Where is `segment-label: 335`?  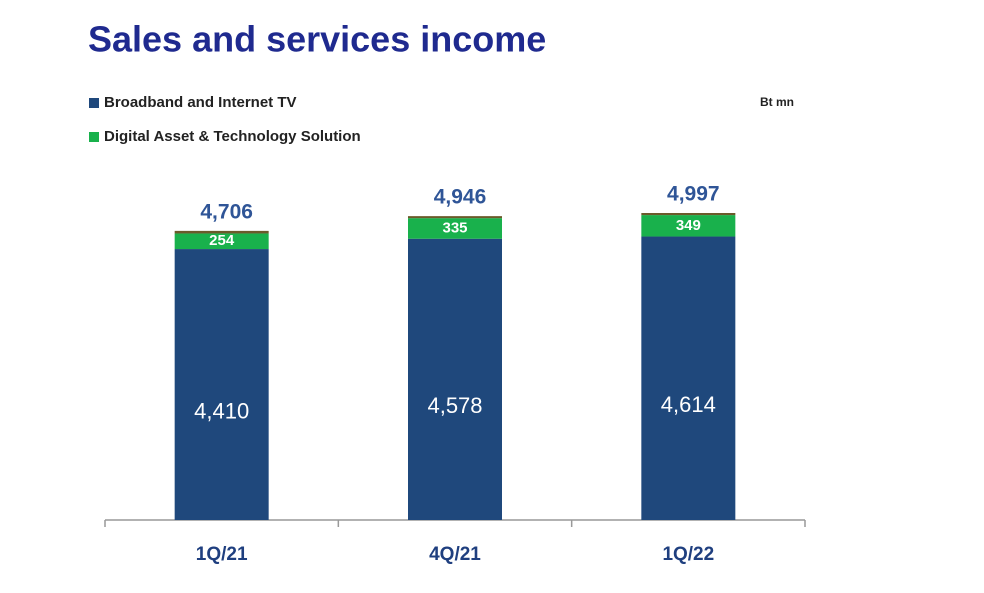 segment-label: 335 is located at coordinates (454, 227).